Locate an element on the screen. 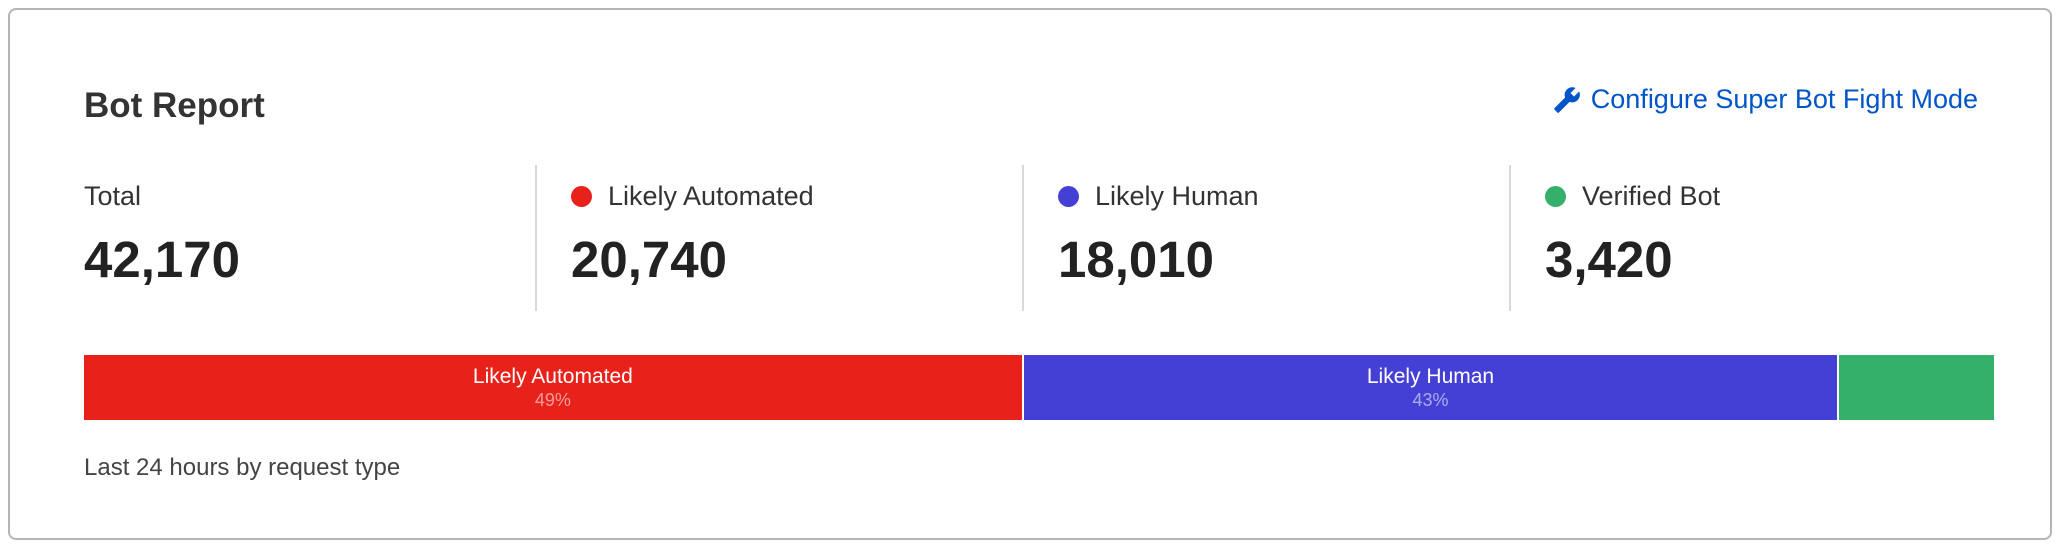 Image resolution: width=2062 pixels, height=550 pixels. stat-likely-automated: Likely Automated 20,740 is located at coordinates (778, 238).